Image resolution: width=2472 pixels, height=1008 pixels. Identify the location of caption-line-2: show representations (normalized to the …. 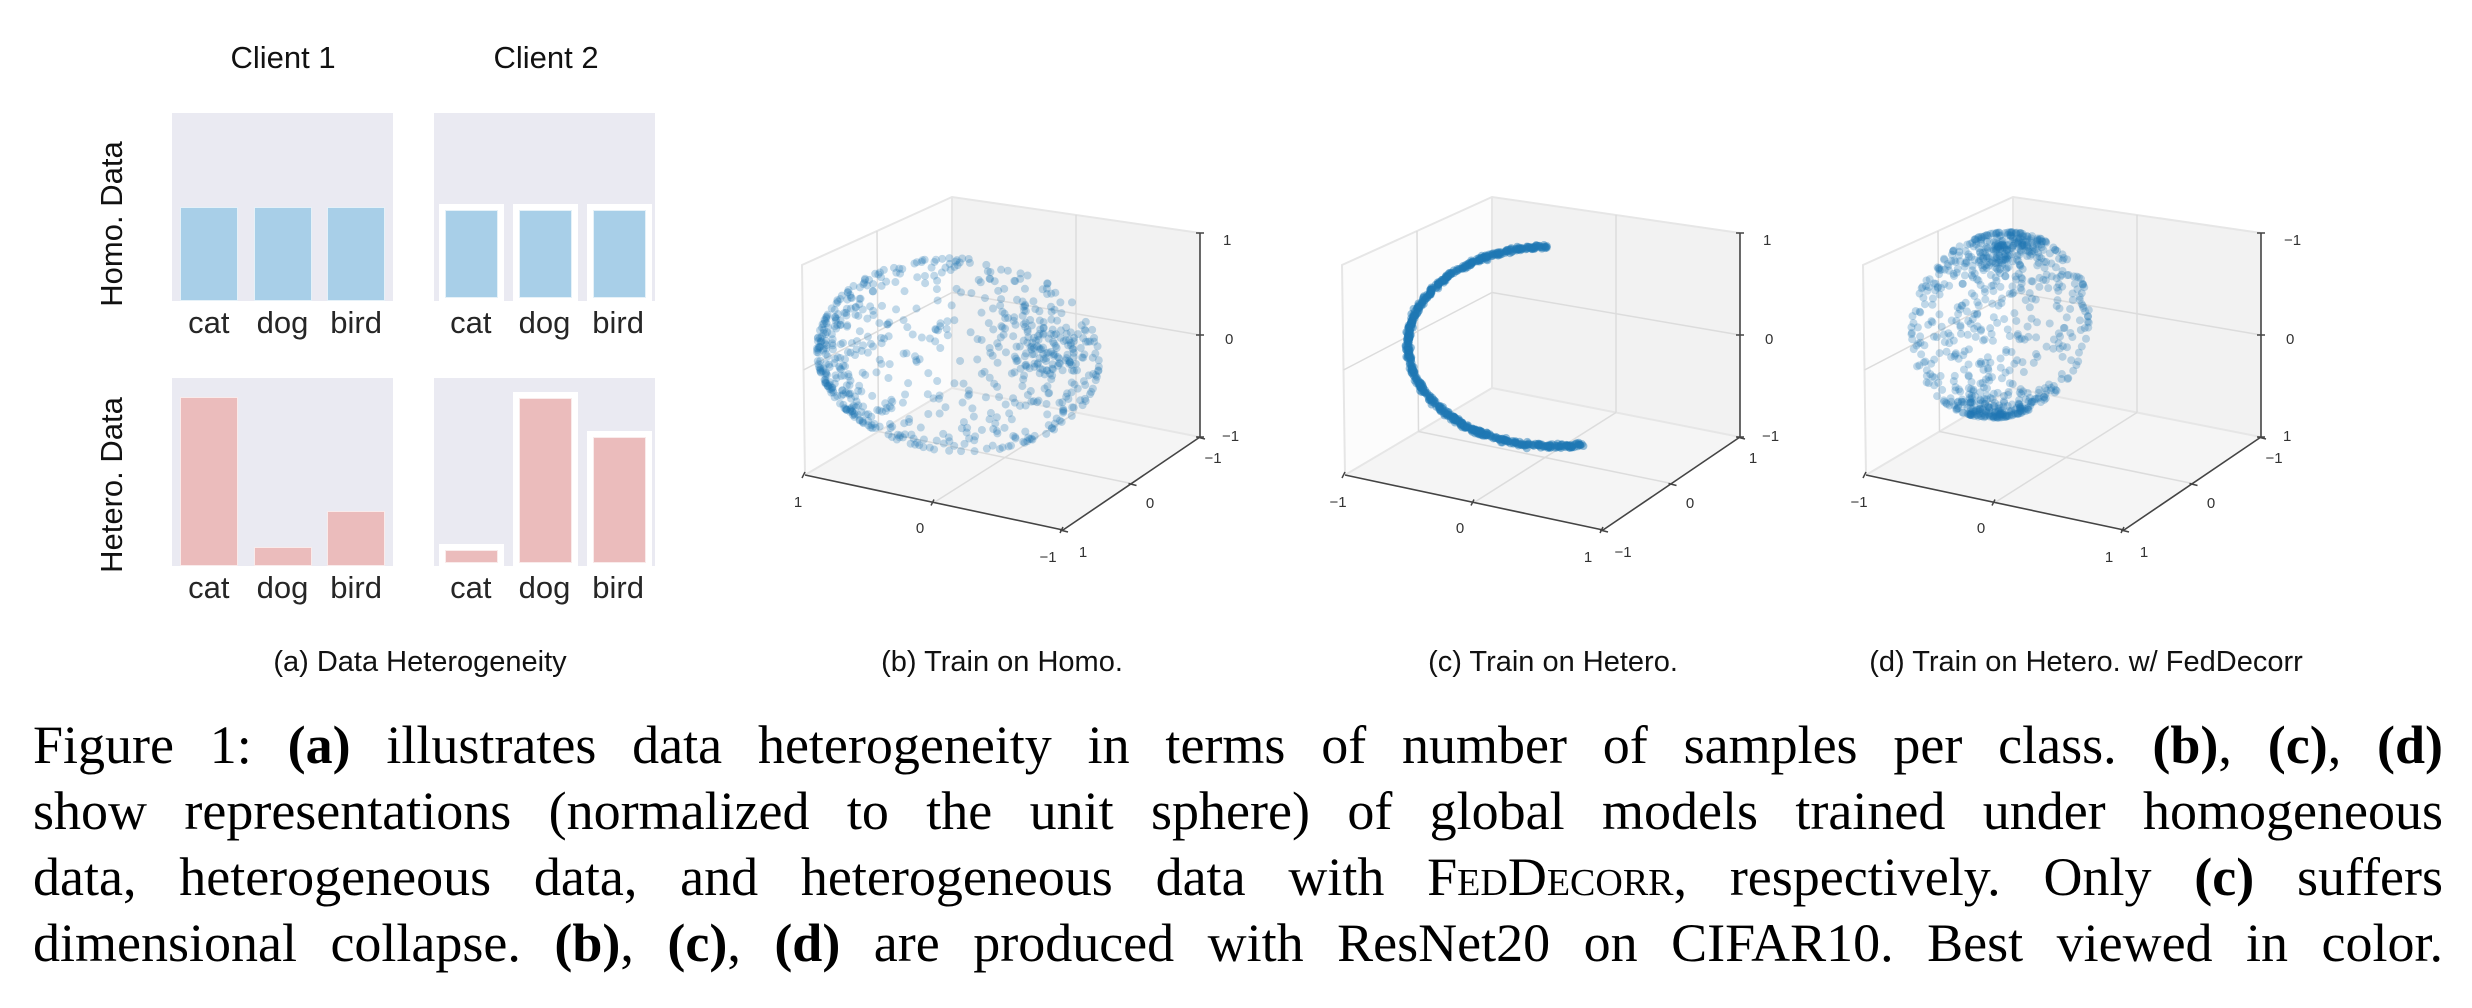
(1238, 811).